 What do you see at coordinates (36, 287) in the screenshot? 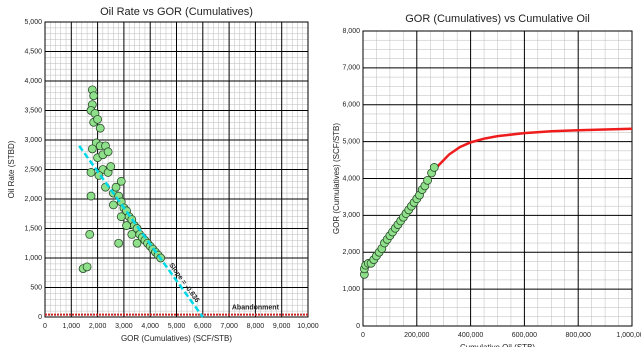
I see `y-tick-label: 500` at bounding box center [36, 287].